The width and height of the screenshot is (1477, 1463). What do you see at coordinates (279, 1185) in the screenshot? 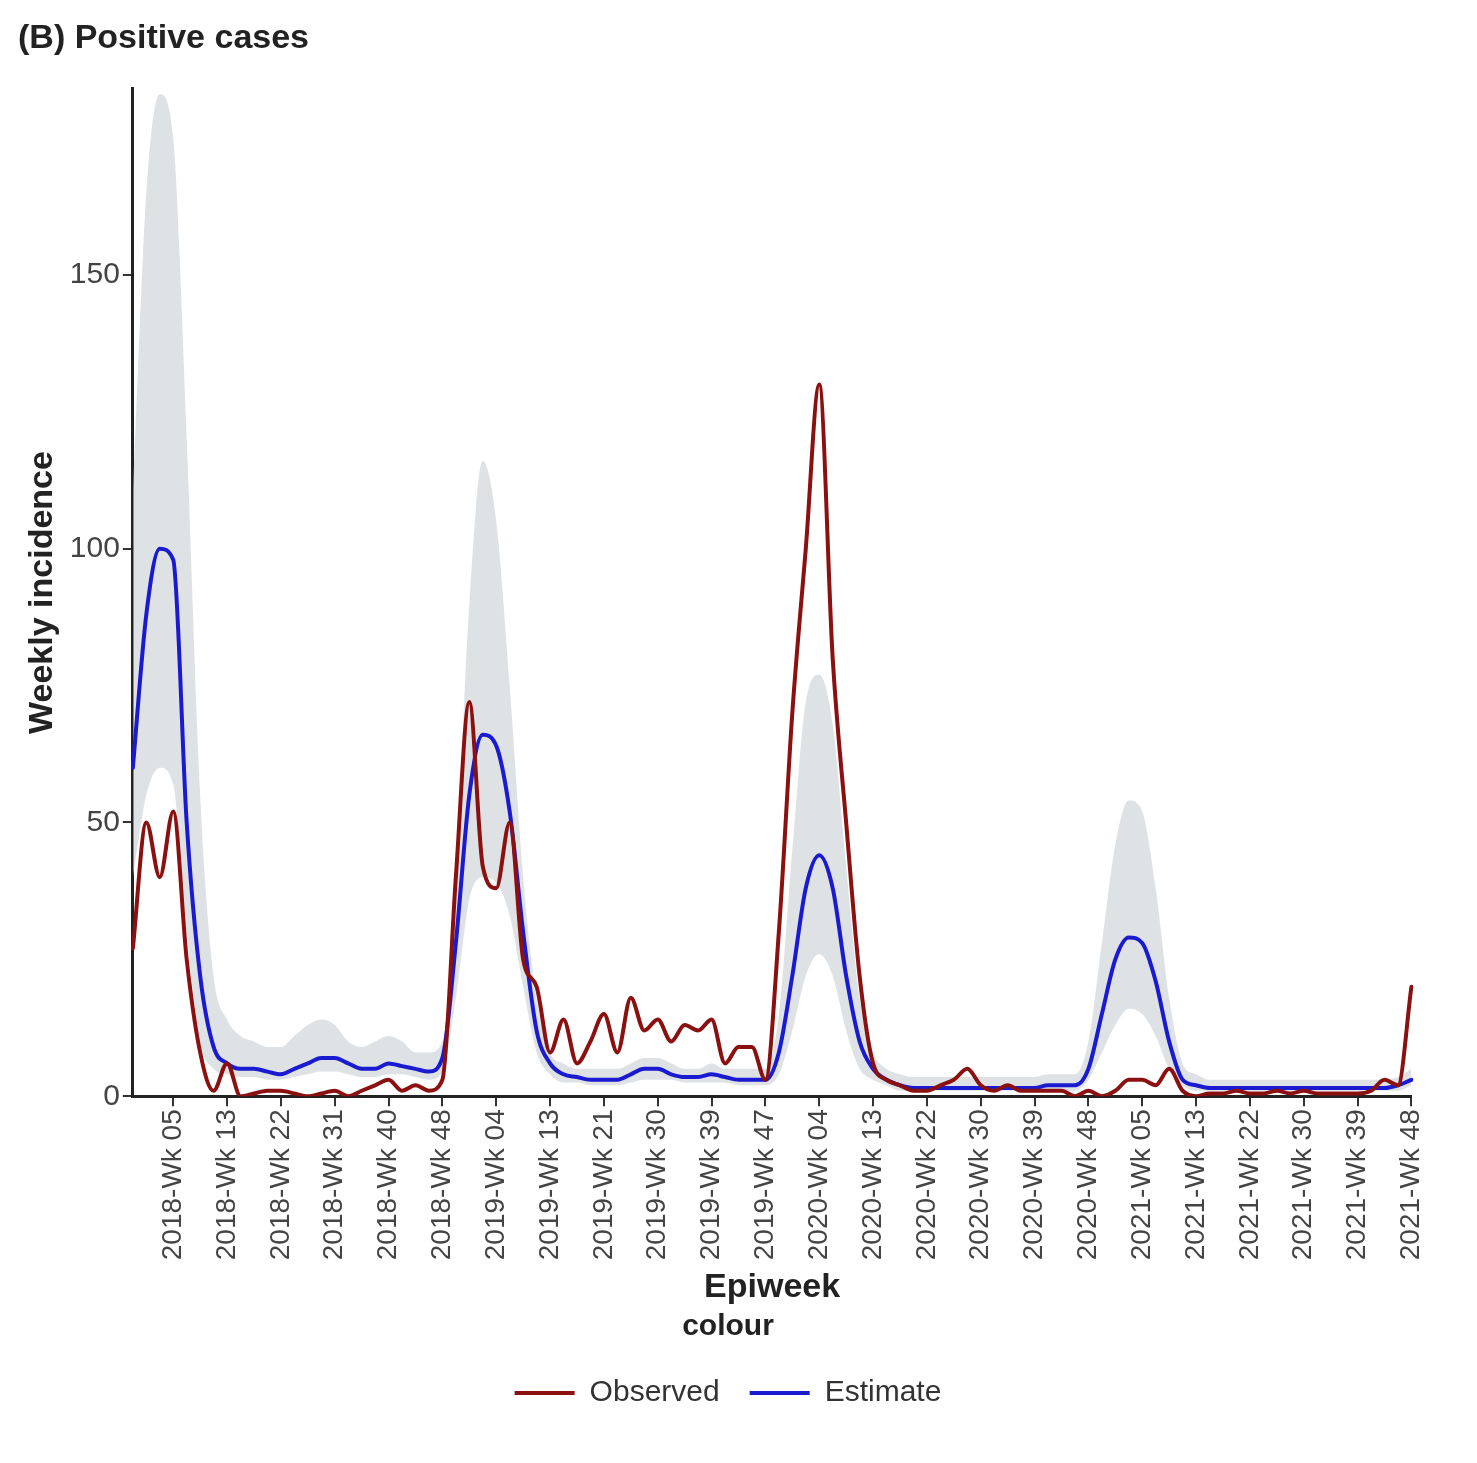
I see `x-tick-label: 2018-Wk 22` at bounding box center [279, 1185].